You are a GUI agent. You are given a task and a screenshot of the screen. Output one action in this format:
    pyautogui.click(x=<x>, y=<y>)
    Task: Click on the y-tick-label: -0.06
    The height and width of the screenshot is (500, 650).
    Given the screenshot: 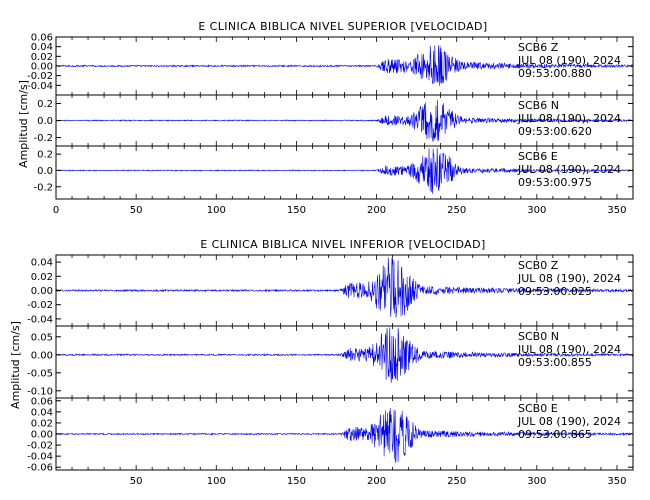 What is the action you would take?
    pyautogui.click(x=40, y=468)
    